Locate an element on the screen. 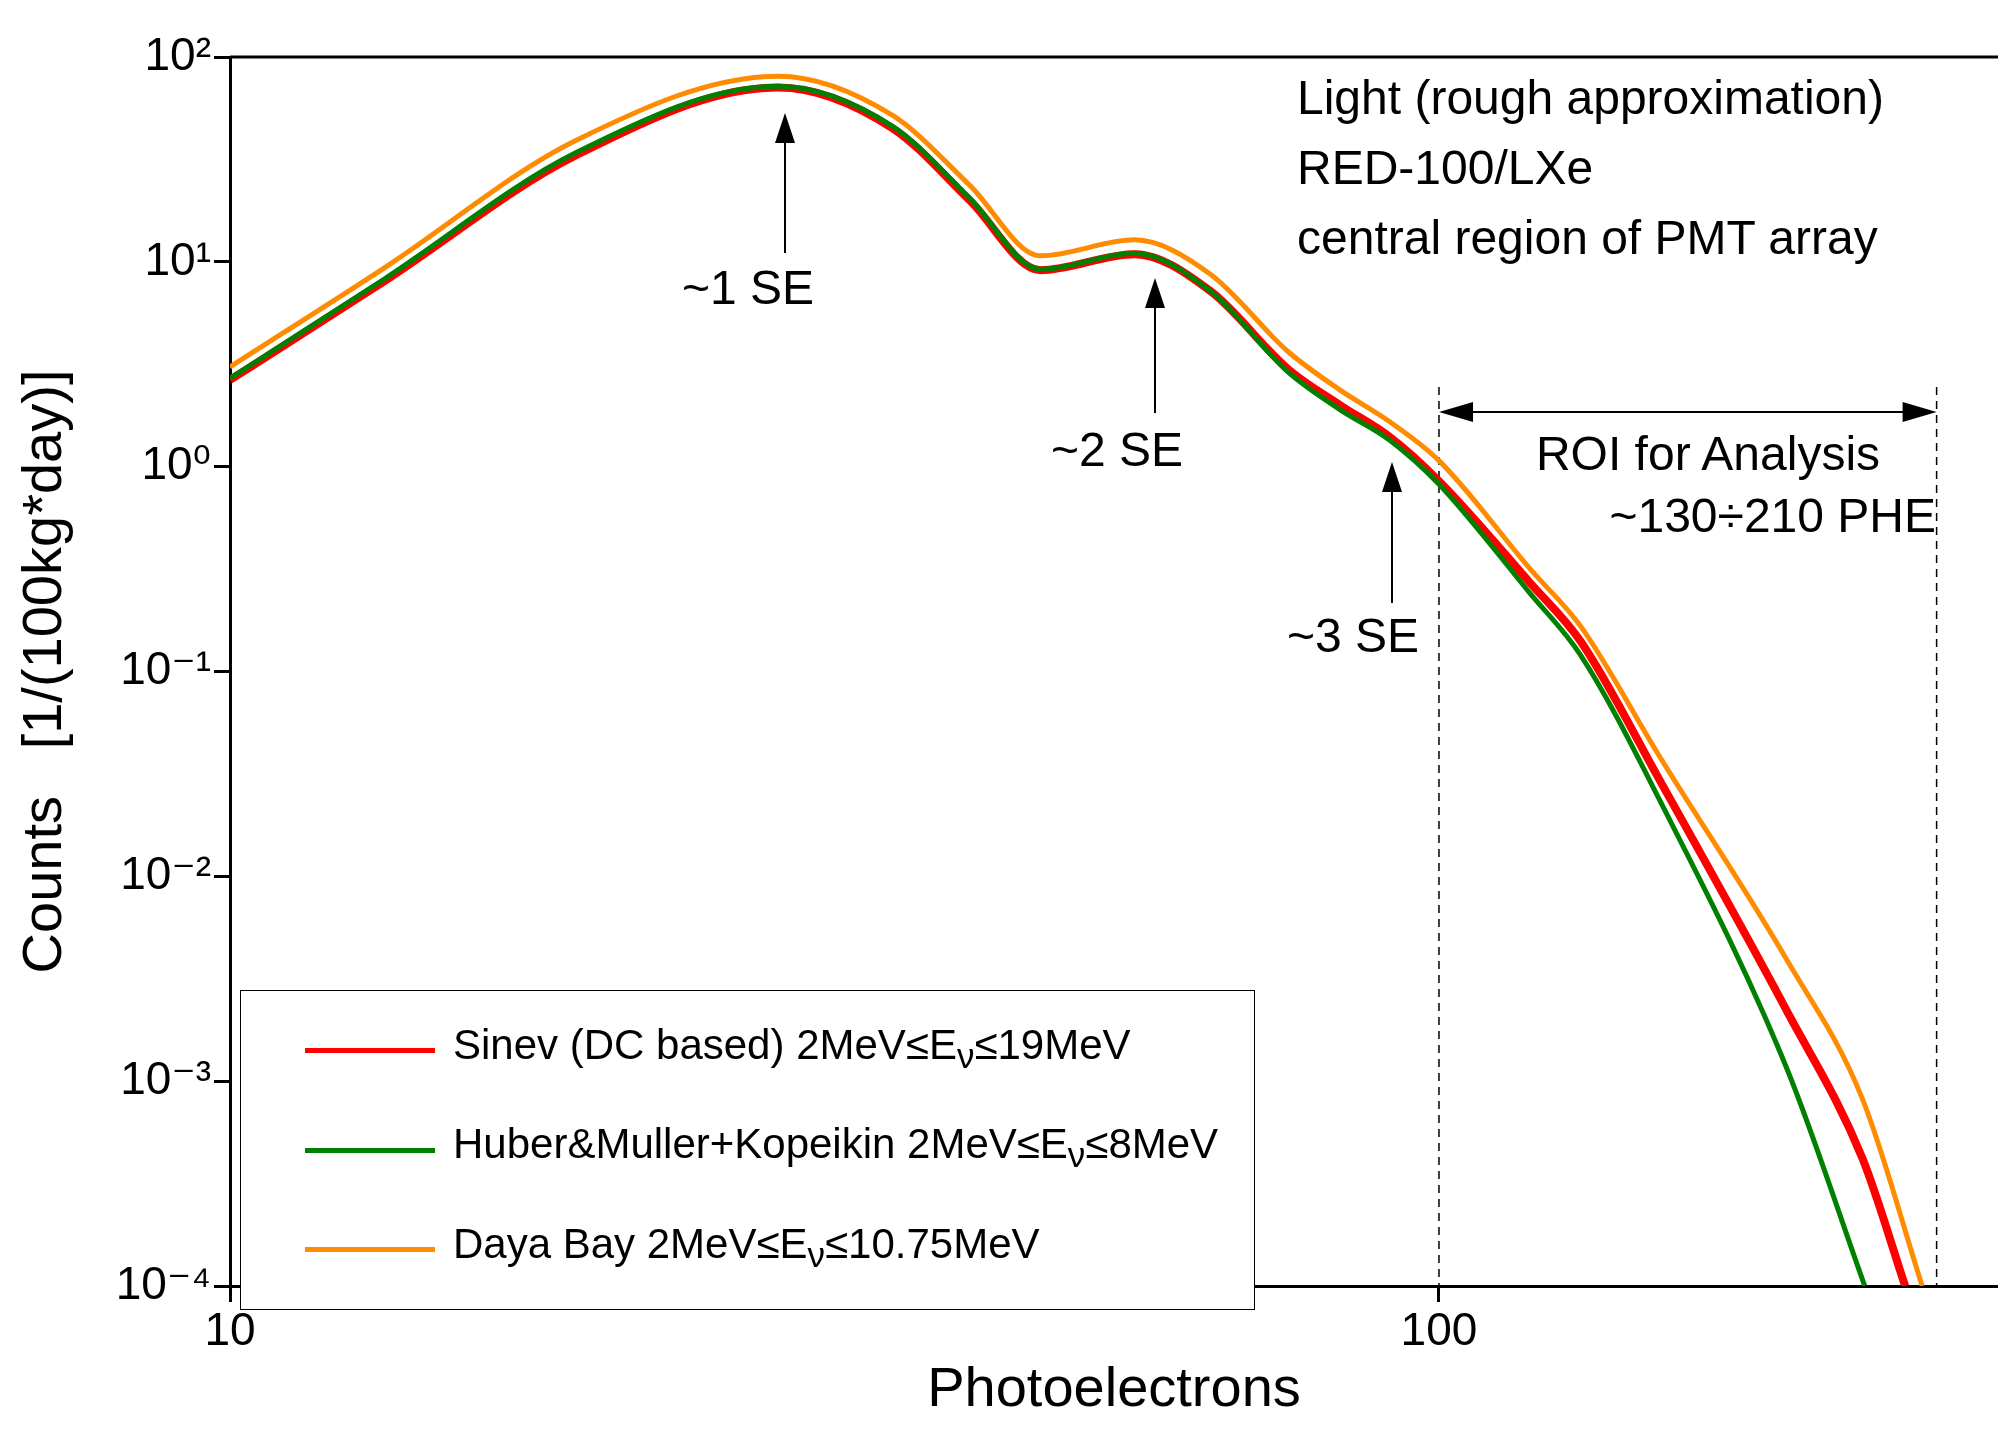  x-tick-label: 100 is located at coordinates (1439, 1329).